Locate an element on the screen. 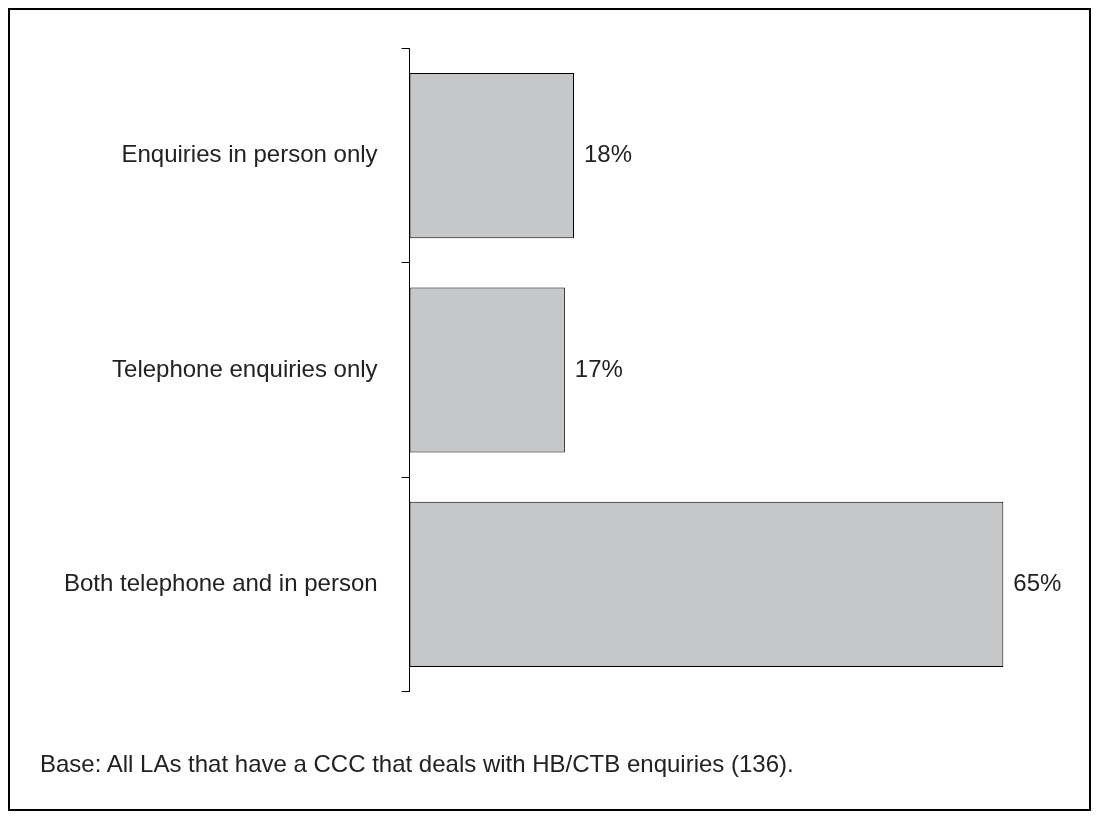  y-tick-label: Enquiries in person only is located at coordinates (249, 154).